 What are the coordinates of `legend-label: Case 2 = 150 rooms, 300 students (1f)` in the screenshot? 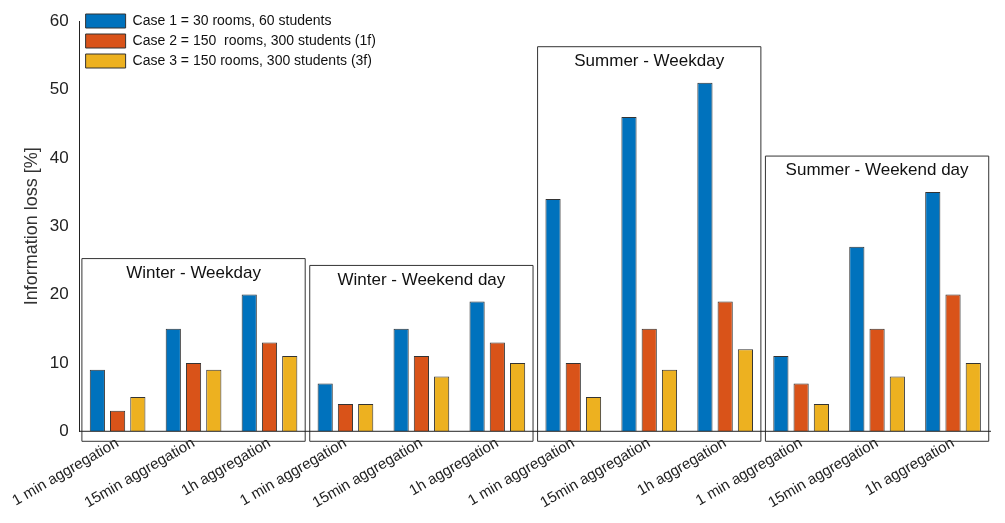 It's located at (254, 39).